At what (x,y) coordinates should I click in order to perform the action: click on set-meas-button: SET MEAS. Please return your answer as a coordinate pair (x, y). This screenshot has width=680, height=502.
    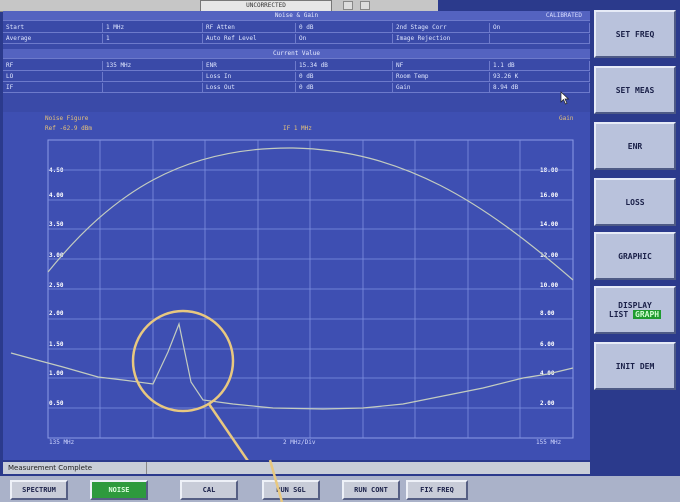
    Looking at the image, I should click on (635, 90).